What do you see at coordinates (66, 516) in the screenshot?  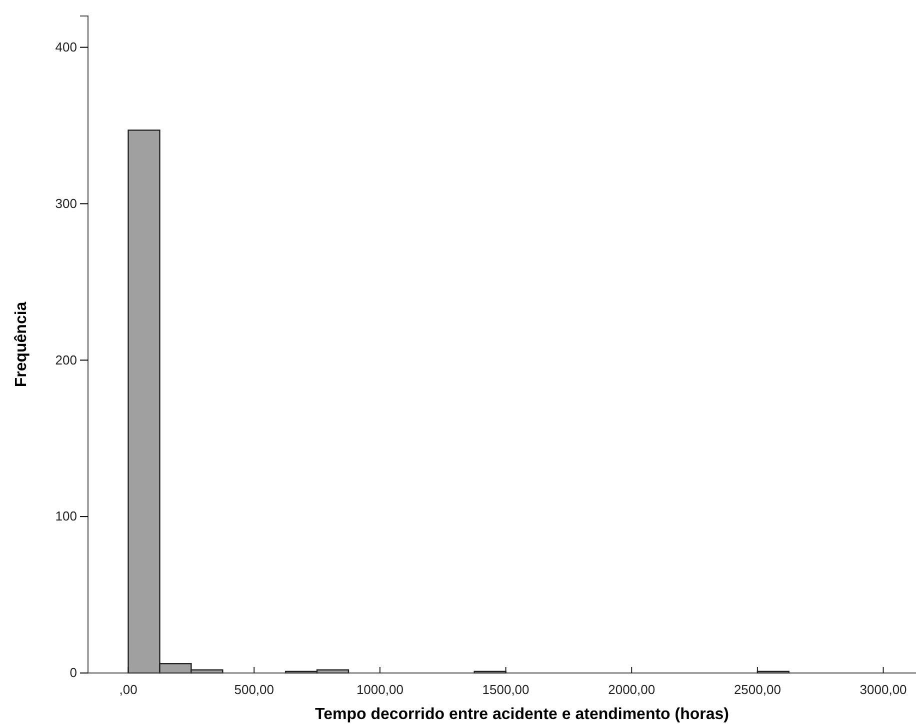 I see `y-tick-label: 100` at bounding box center [66, 516].